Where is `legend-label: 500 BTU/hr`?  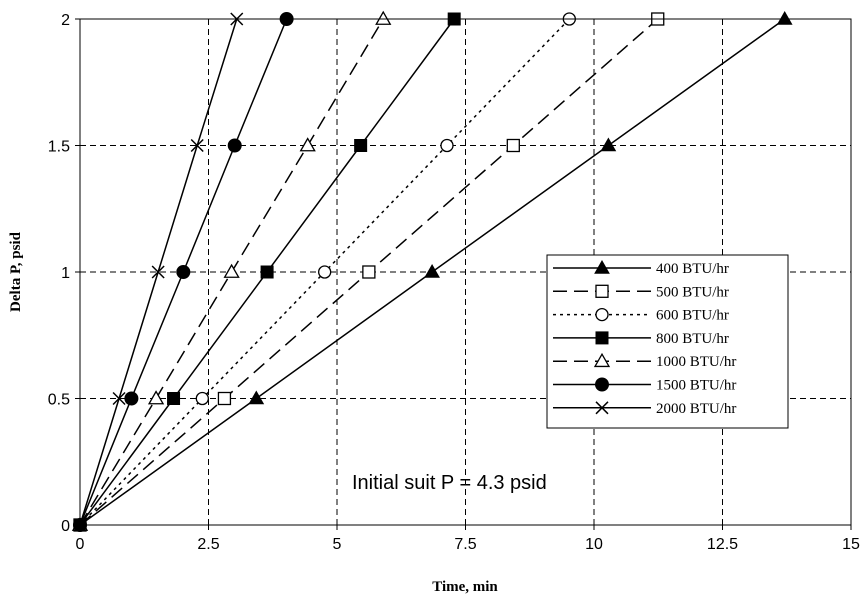
legend-label: 500 BTU/hr is located at coordinates (692, 292).